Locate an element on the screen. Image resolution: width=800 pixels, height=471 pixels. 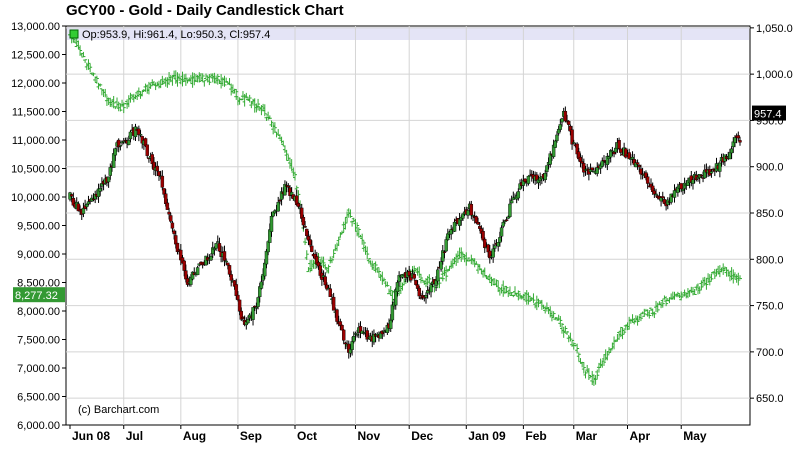
right-axis-tick-label: 700.0 is located at coordinates (770, 353).